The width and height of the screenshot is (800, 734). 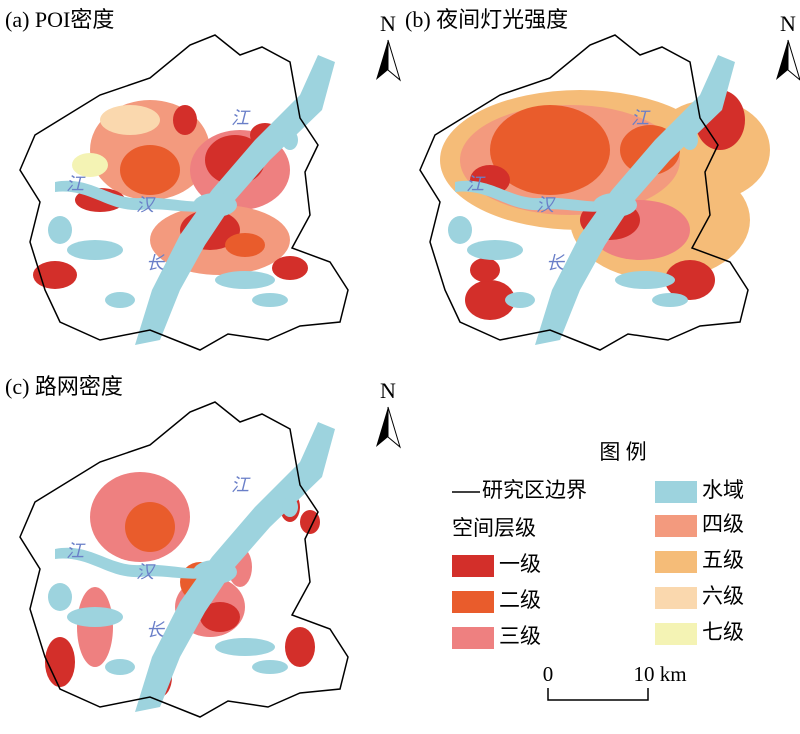 What do you see at coordinates (534, 490) in the screenshot?
I see `boundary-label: 研究区边界` at bounding box center [534, 490].